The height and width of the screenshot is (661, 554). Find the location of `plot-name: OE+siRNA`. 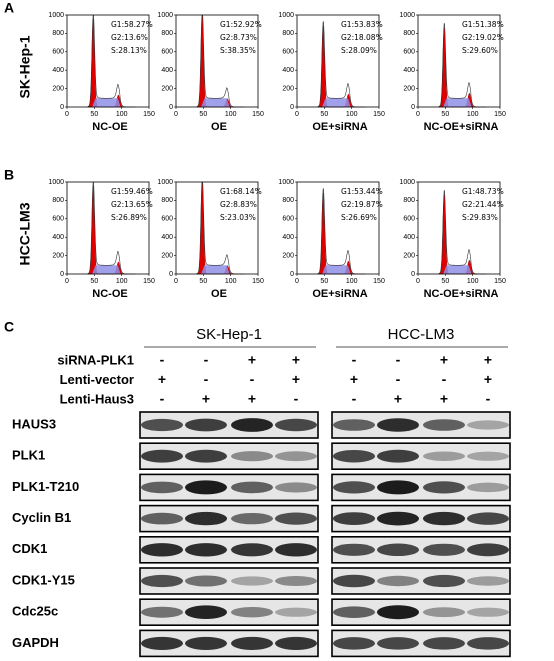

plot-name: OE+siRNA is located at coordinates (339, 127).